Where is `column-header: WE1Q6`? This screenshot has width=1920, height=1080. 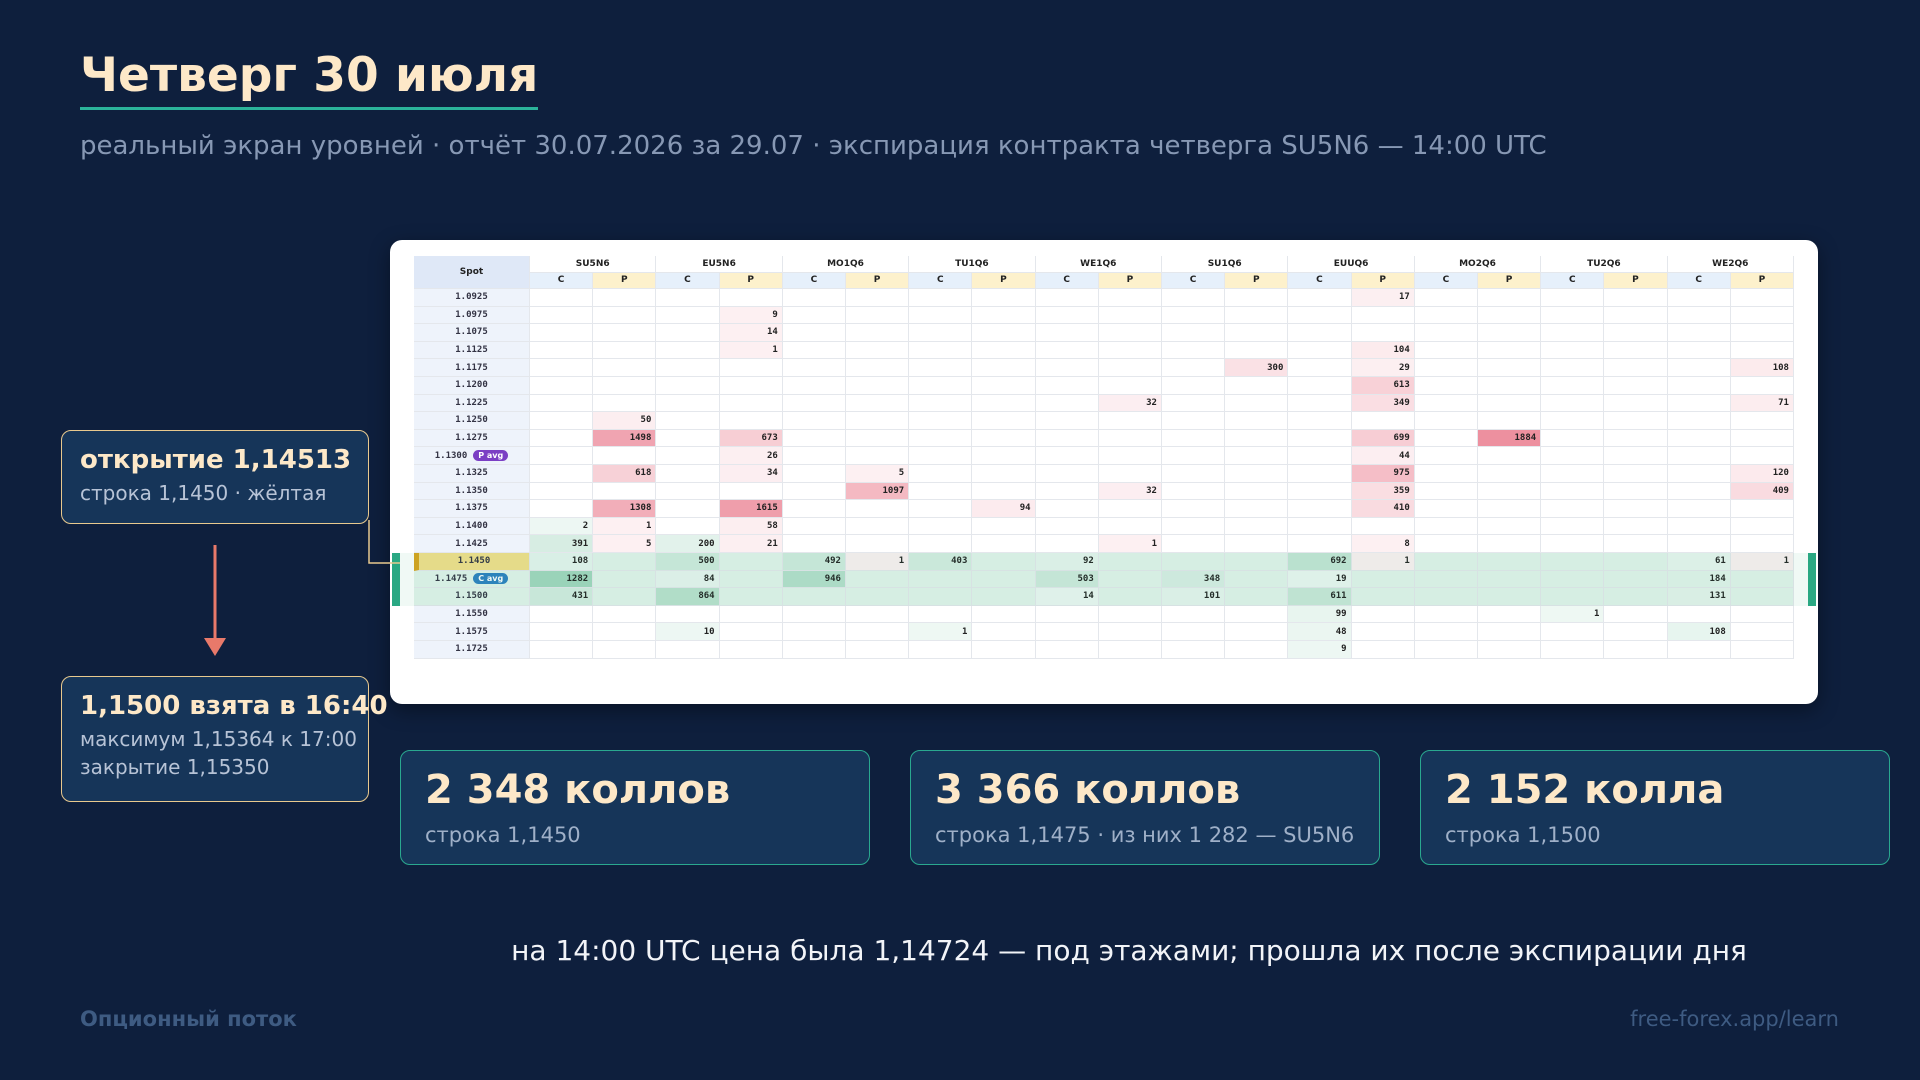 column-header: WE1Q6 is located at coordinates (1098, 264).